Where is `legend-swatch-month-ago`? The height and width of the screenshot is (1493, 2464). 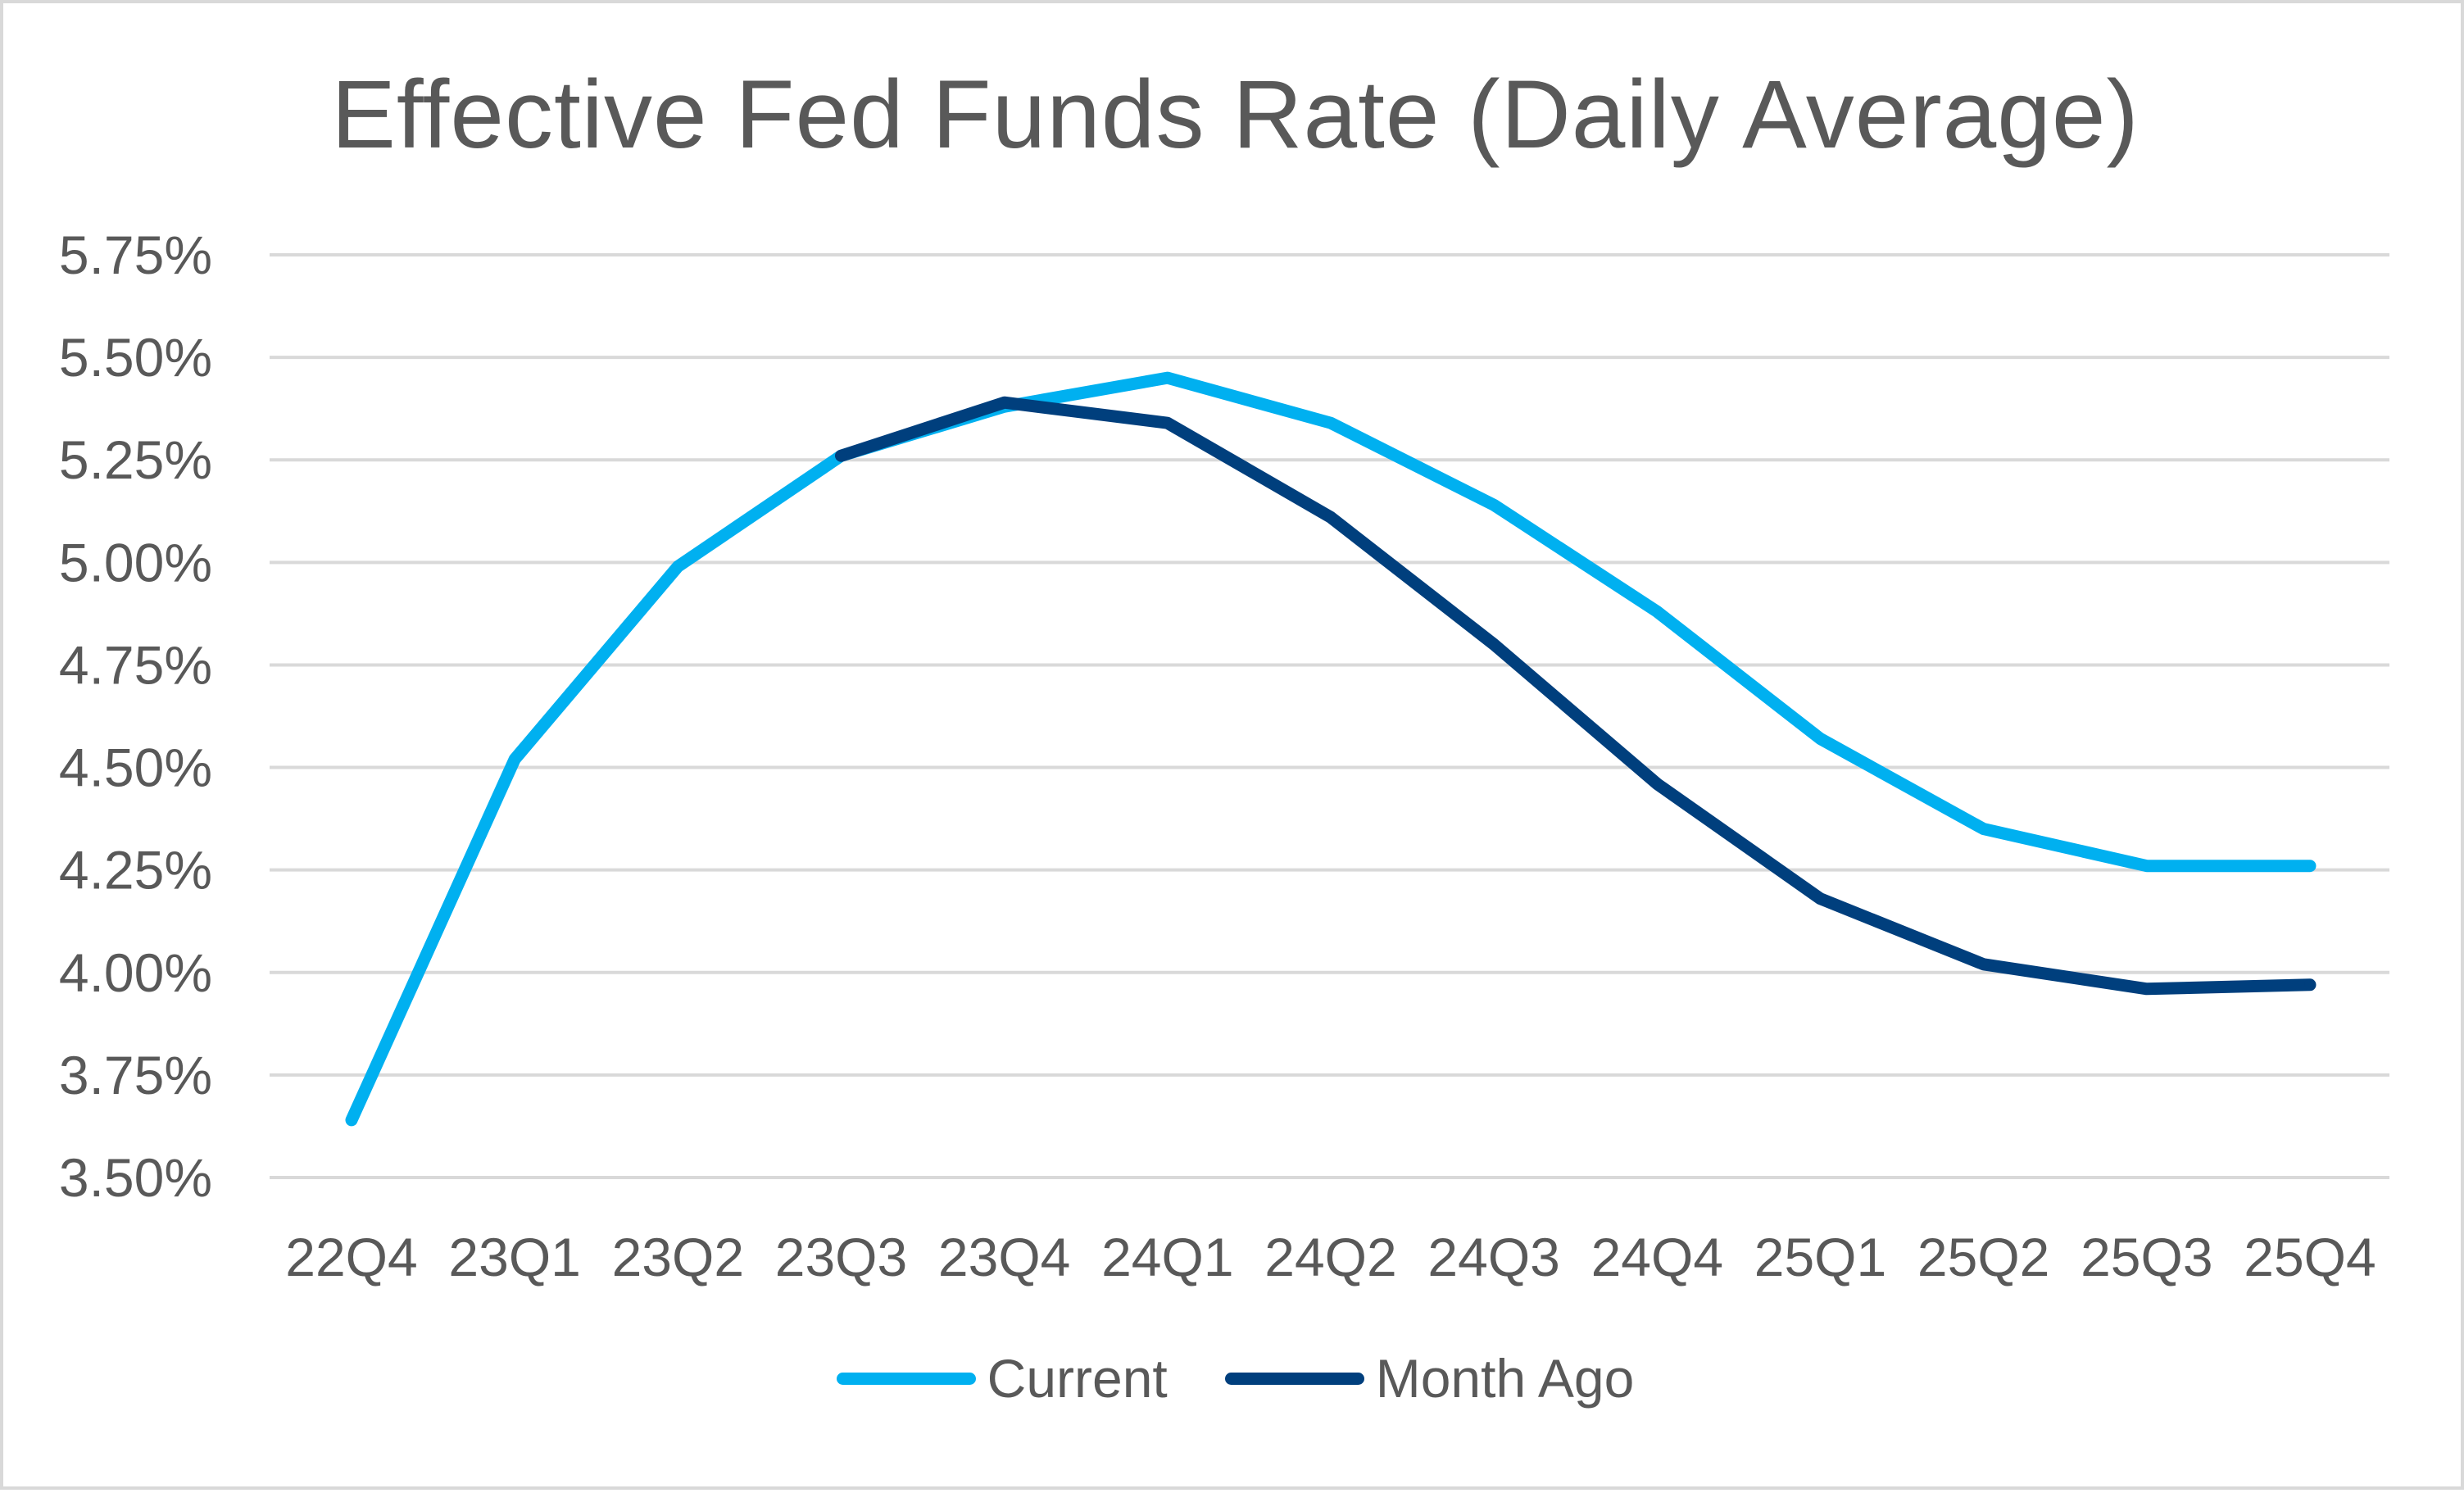
legend-swatch-month-ago is located at coordinates (1294, 1378).